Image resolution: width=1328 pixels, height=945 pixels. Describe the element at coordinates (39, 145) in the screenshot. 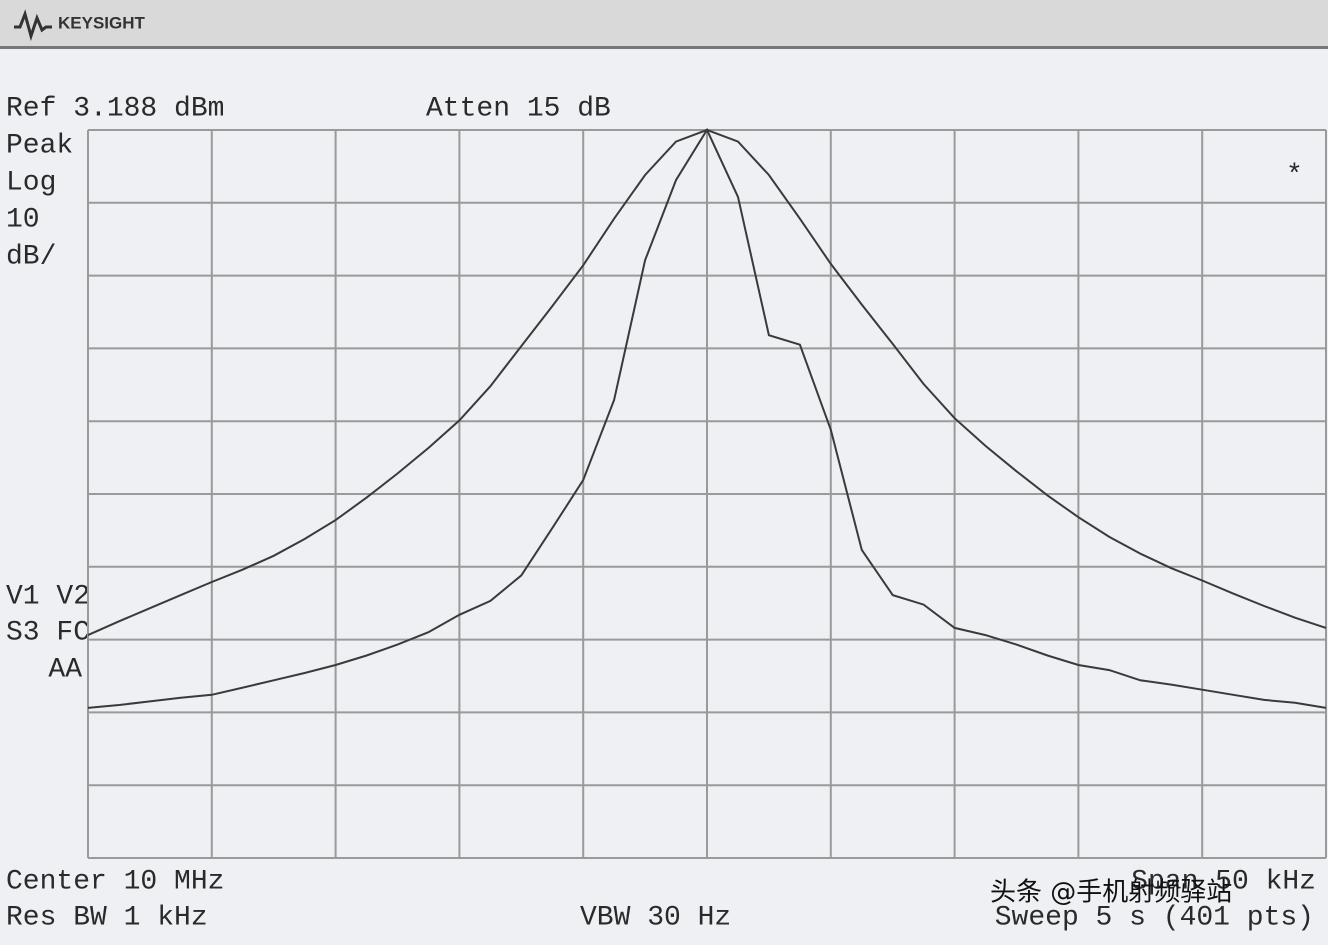

I see `detector: Peak` at that location.